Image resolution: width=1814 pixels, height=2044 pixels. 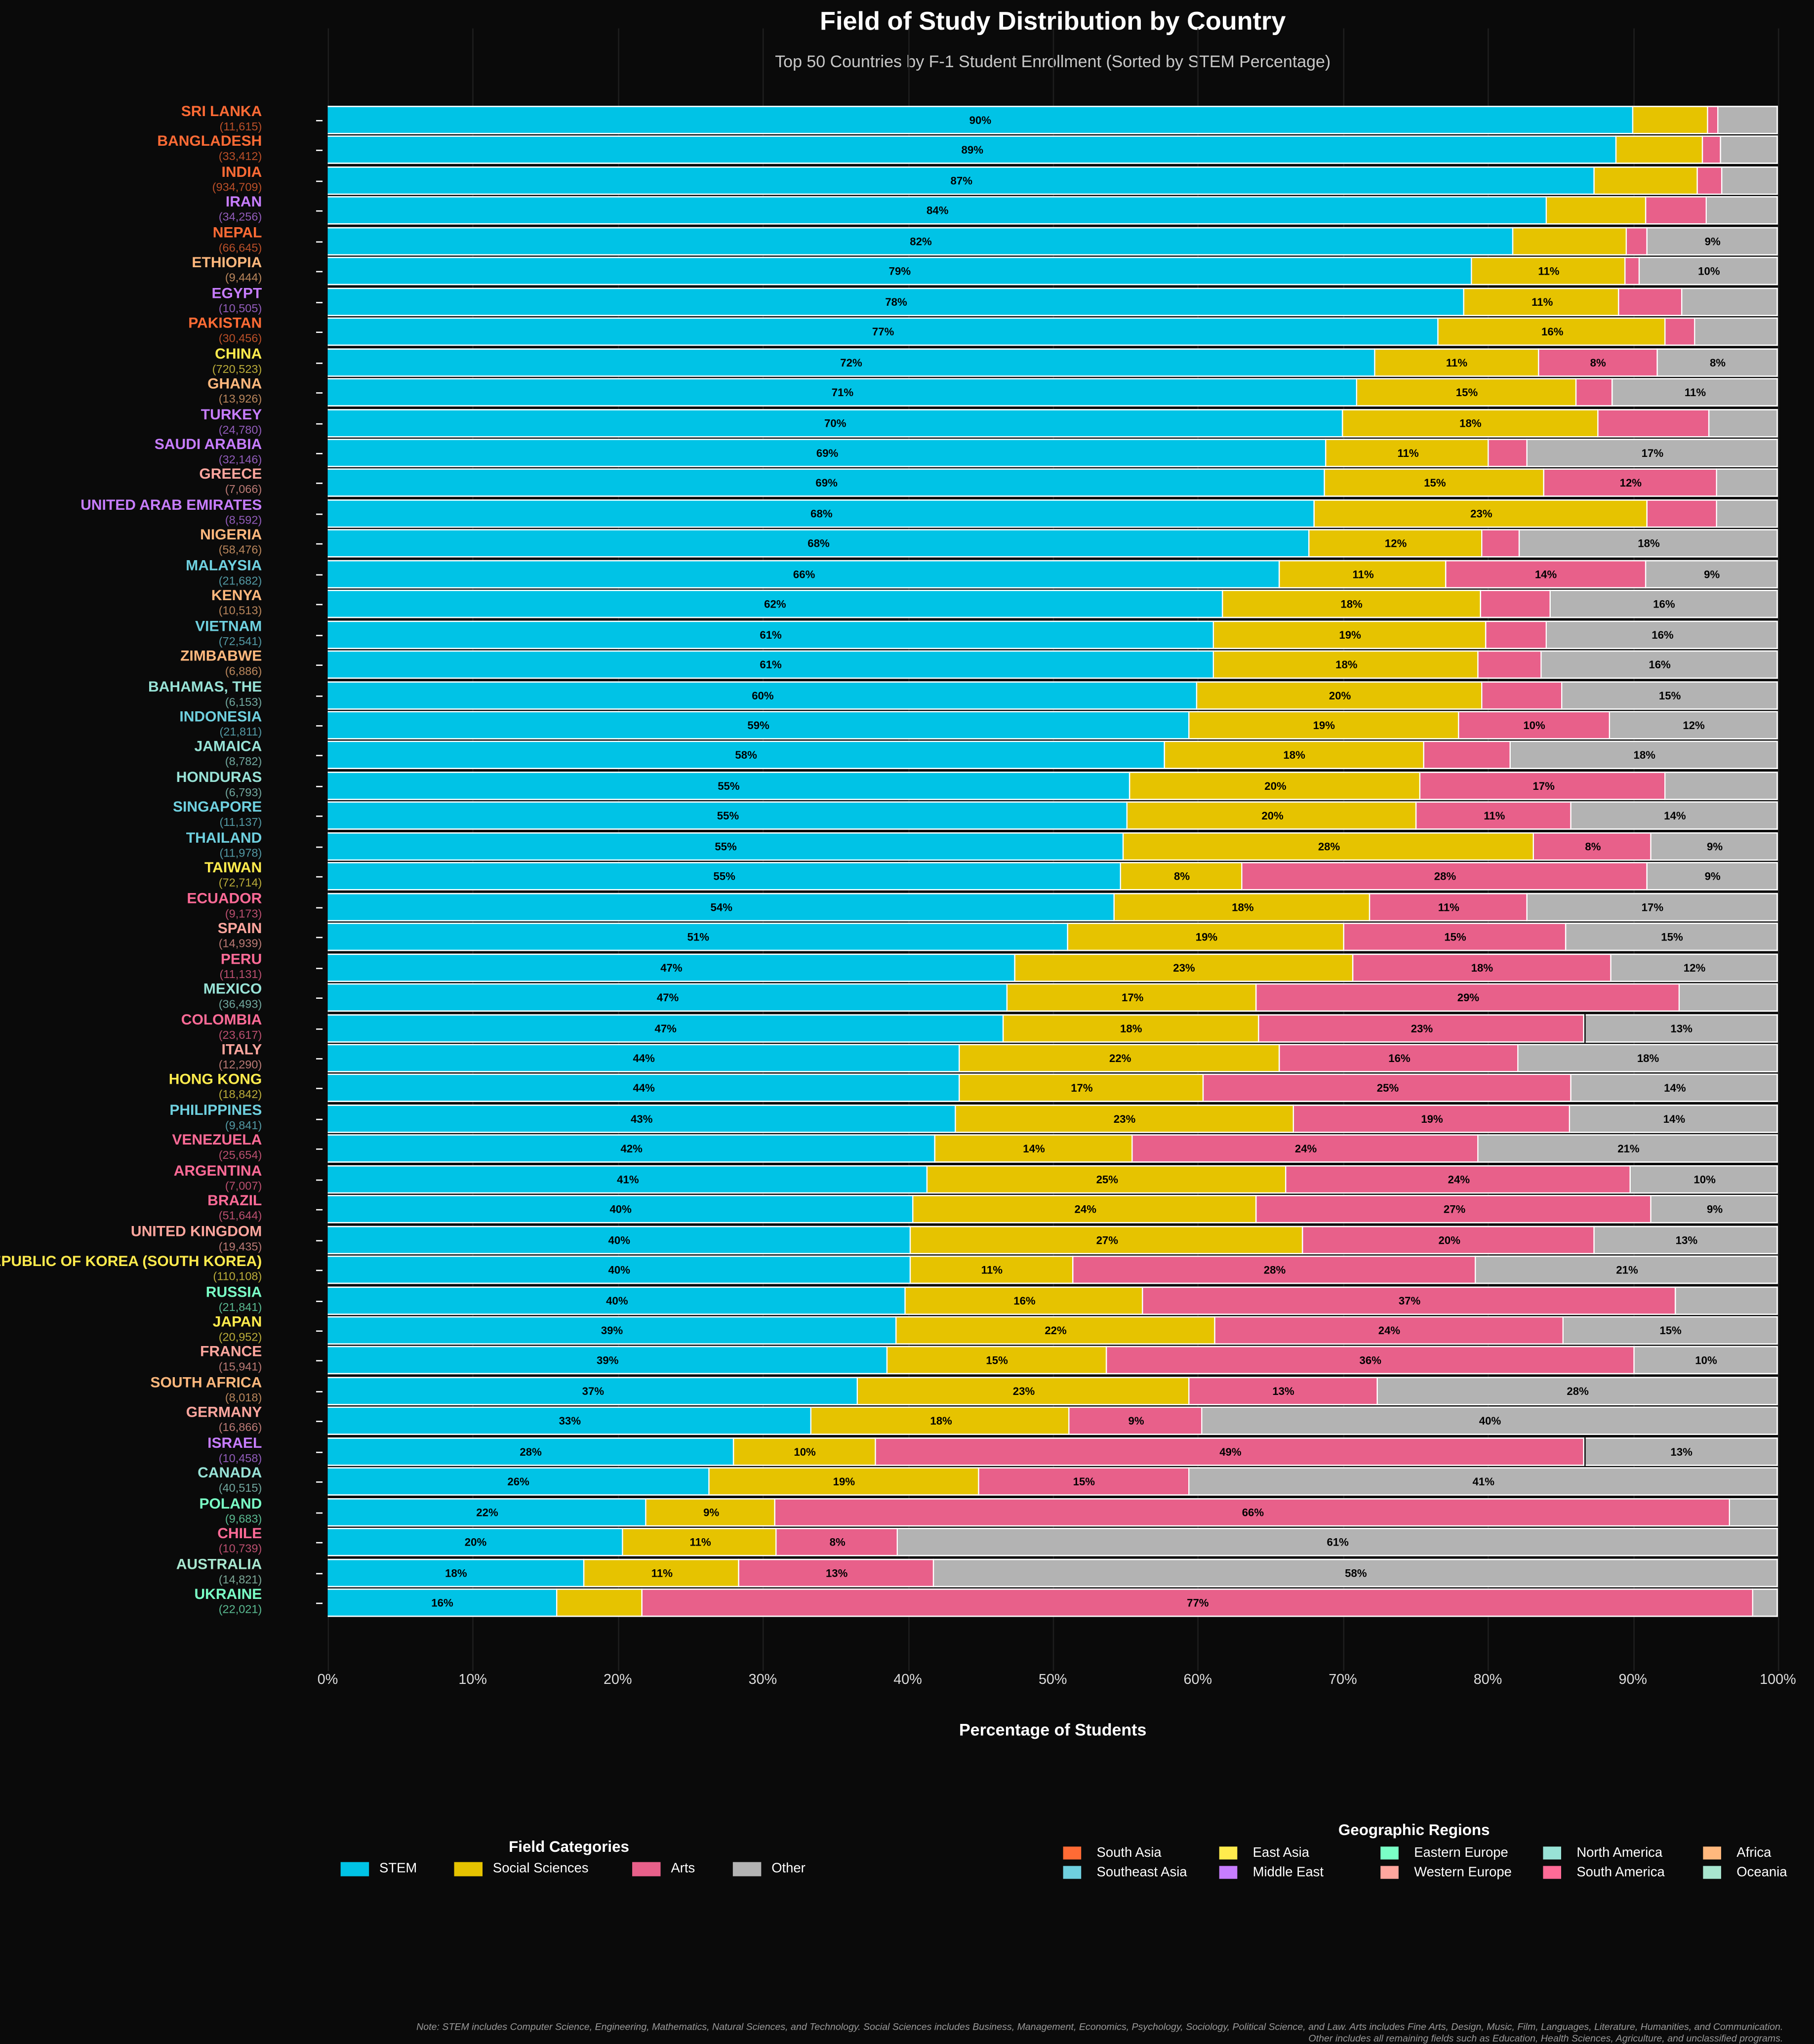 What do you see at coordinates (1052, 574) in the screenshot?
I see `bar-row: 66% 11% 14% 9%` at bounding box center [1052, 574].